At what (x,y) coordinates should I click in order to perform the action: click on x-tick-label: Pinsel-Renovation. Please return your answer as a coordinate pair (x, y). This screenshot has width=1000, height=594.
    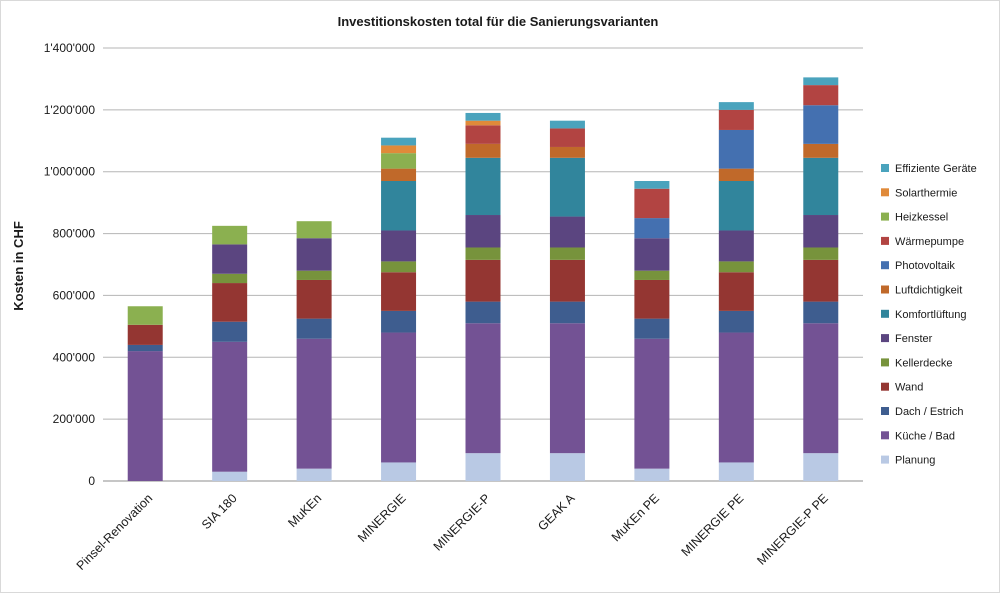
    Looking at the image, I should click on (115, 532).